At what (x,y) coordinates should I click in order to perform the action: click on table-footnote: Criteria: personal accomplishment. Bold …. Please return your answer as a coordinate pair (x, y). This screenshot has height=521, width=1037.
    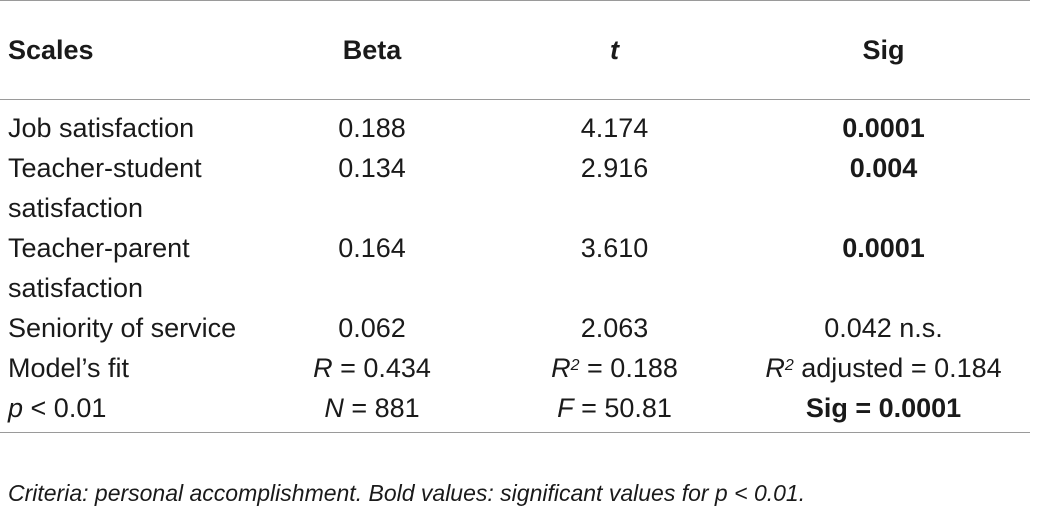
    Looking at the image, I should click on (407, 493).